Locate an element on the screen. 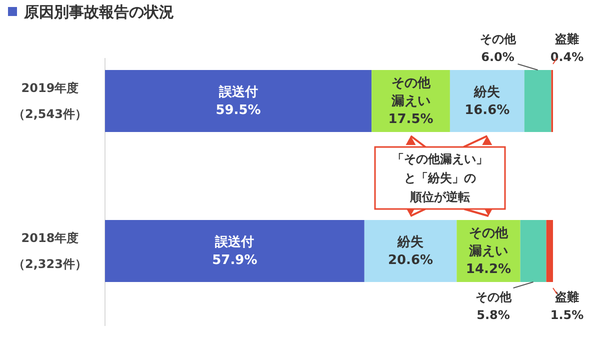 This screenshot has width=600, height=344. data-label: 盗難0.4% is located at coordinates (567, 48).